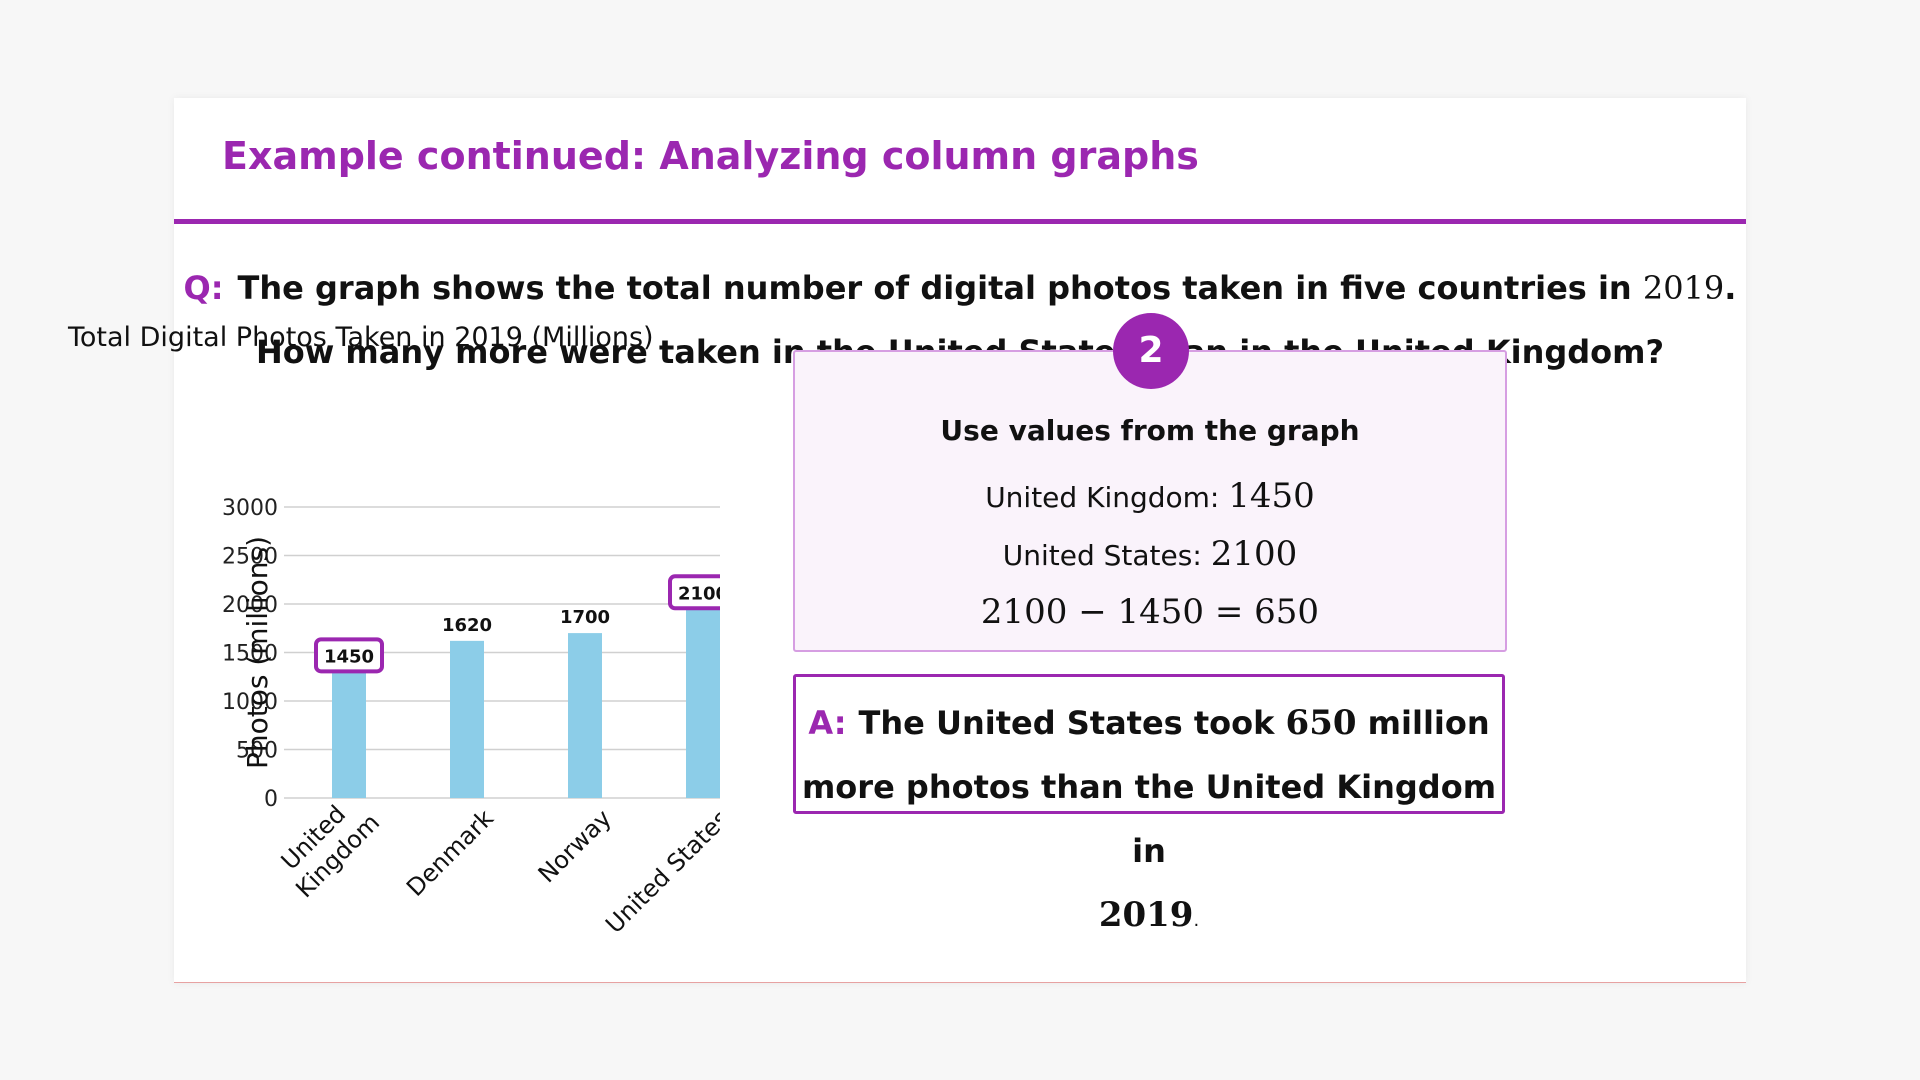 The image size is (1920, 1080). I want to click on answer-label: A:, so click(827, 723).